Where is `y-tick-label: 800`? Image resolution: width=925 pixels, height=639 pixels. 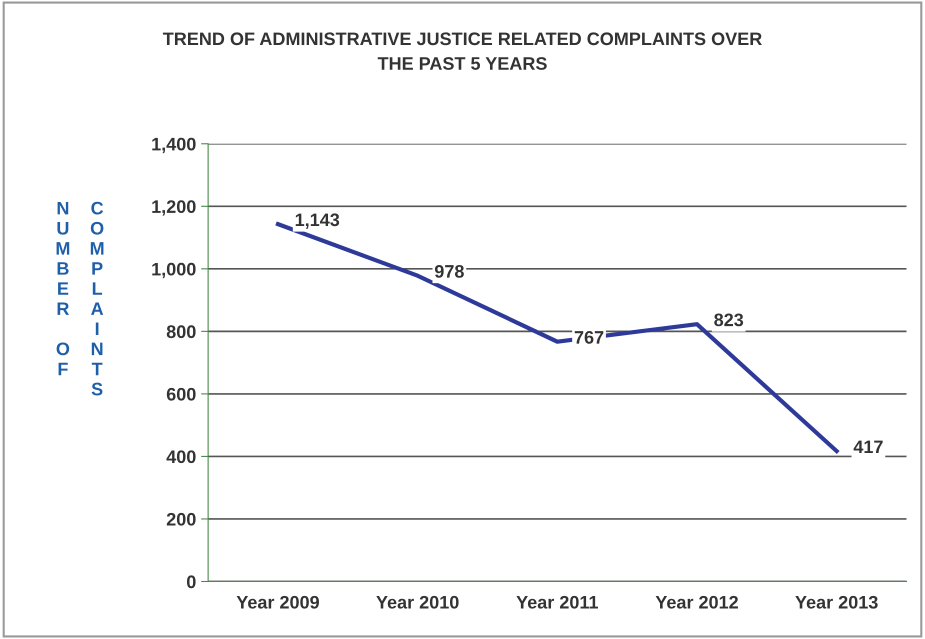
y-tick-label: 800 is located at coordinates (181, 331).